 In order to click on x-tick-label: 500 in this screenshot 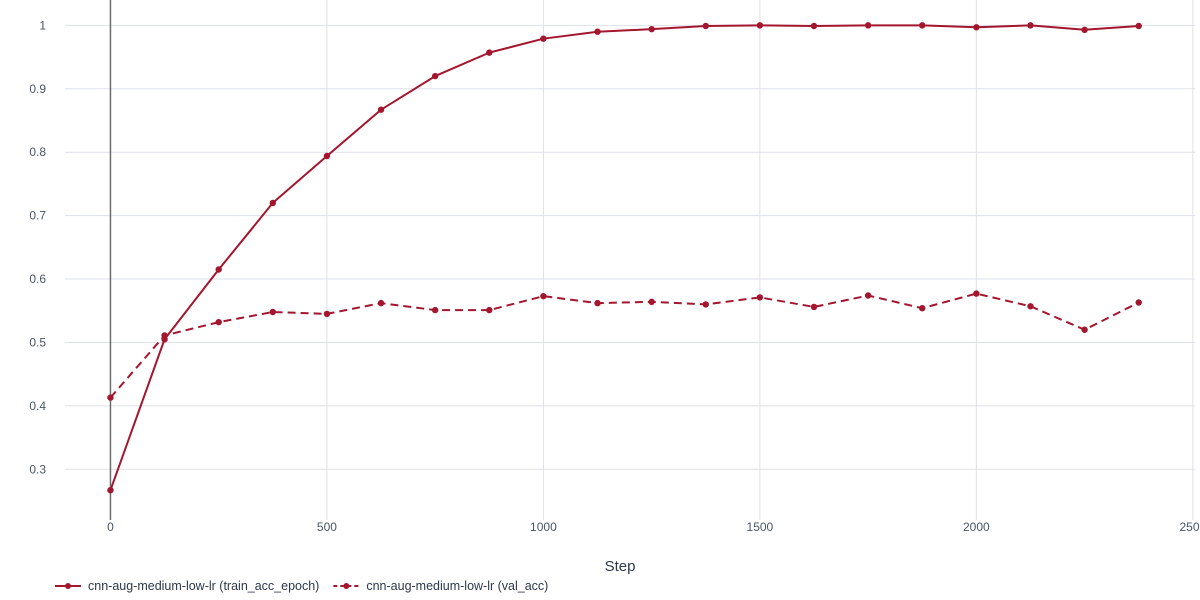, I will do `click(327, 527)`.